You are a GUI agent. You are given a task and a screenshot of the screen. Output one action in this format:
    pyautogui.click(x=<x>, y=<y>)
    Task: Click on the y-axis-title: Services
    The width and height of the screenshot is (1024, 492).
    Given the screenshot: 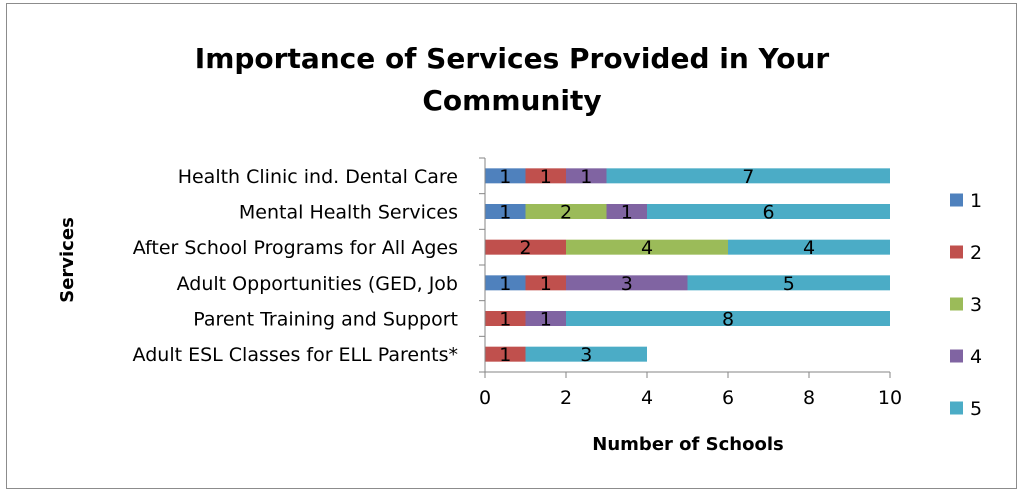 What is the action you would take?
    pyautogui.click(x=67, y=260)
    